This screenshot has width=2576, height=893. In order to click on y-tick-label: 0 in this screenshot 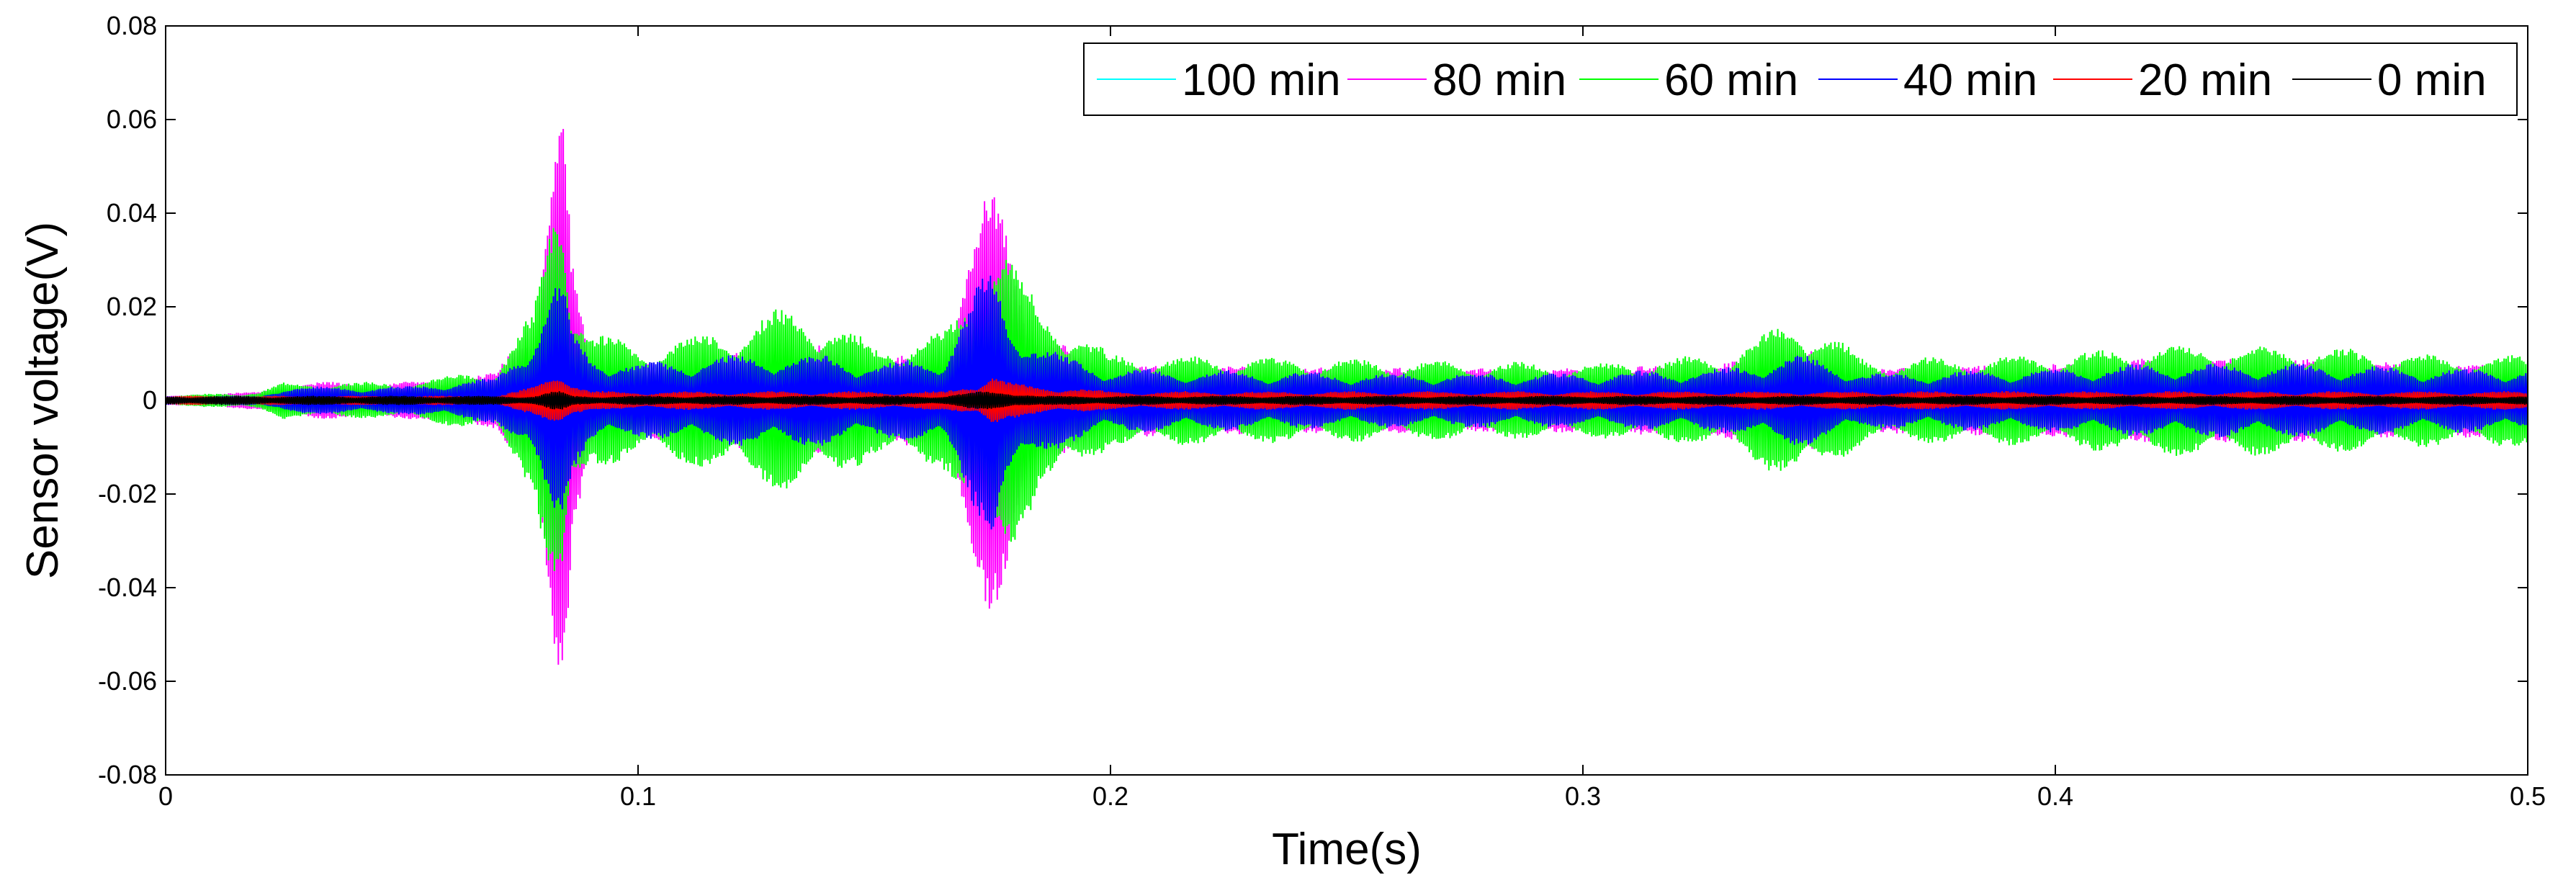, I will do `click(150, 400)`.